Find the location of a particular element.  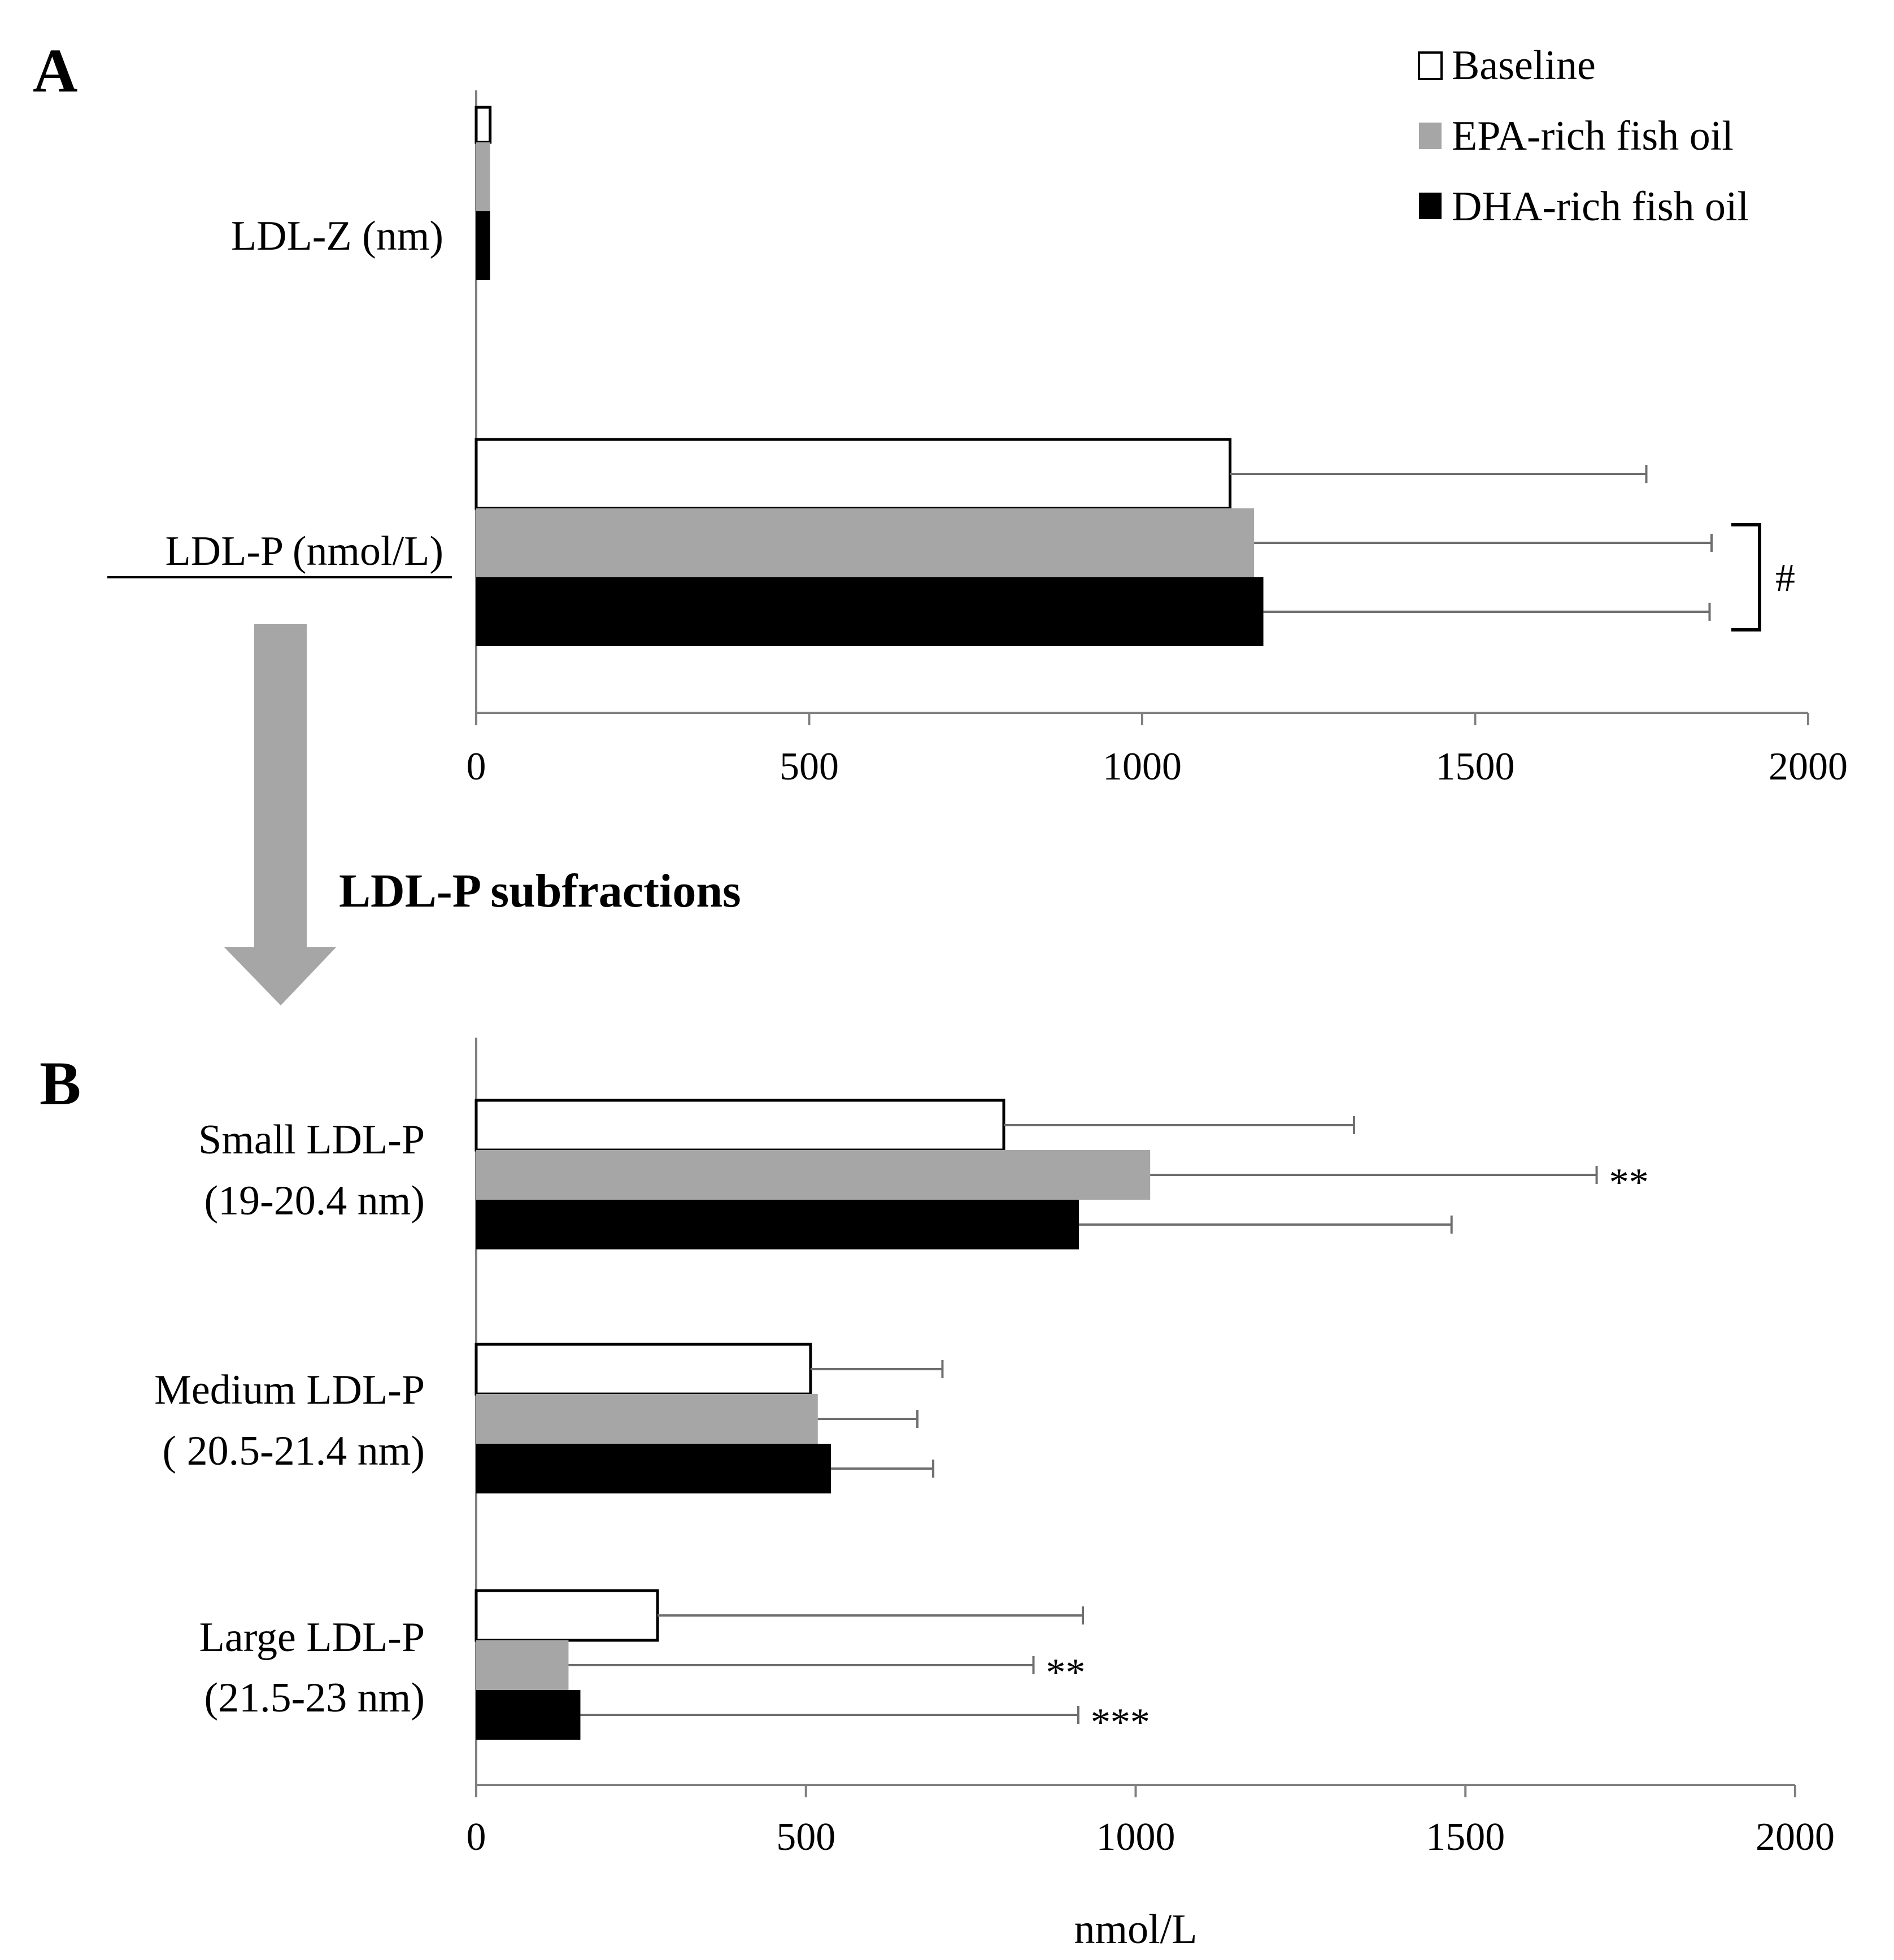

subfractions-title: LDL-P subfractions is located at coordinates (540, 891).